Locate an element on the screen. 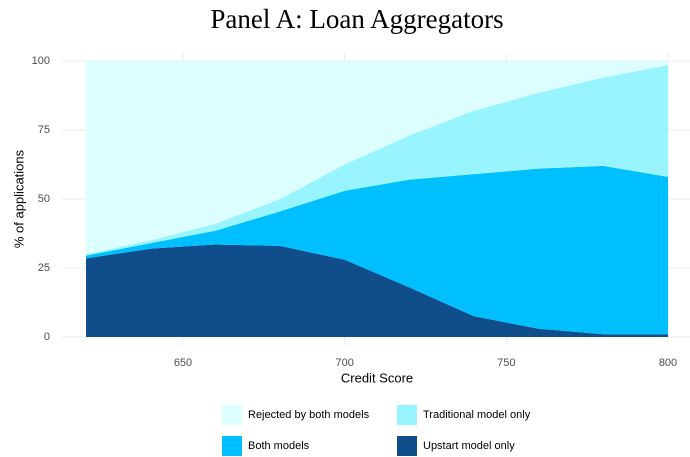  y-axis-title: % of applications is located at coordinates (18, 198).